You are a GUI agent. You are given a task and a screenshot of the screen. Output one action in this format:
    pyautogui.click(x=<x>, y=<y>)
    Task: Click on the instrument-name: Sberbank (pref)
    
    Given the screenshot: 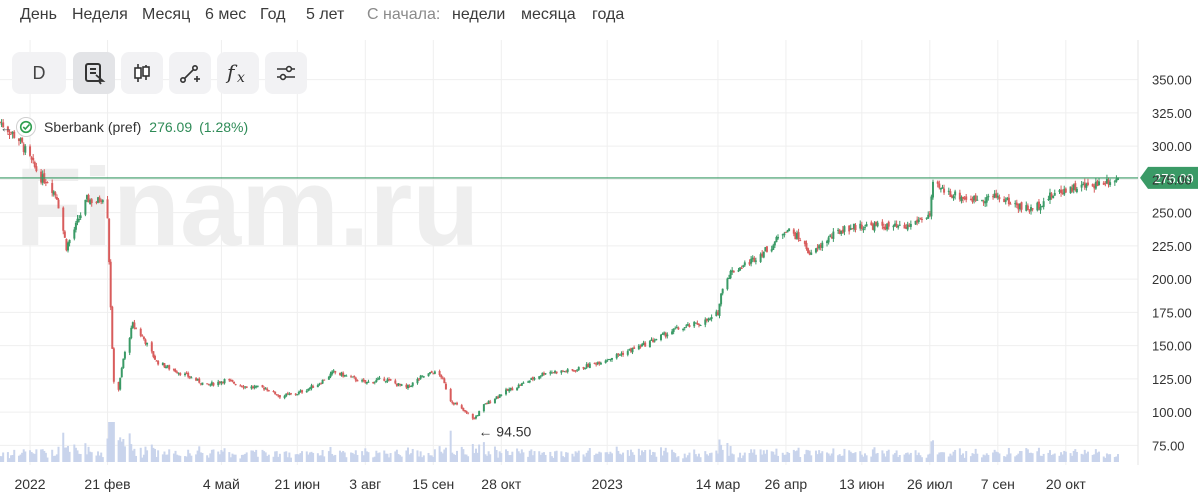 What is the action you would take?
    pyautogui.click(x=93, y=127)
    